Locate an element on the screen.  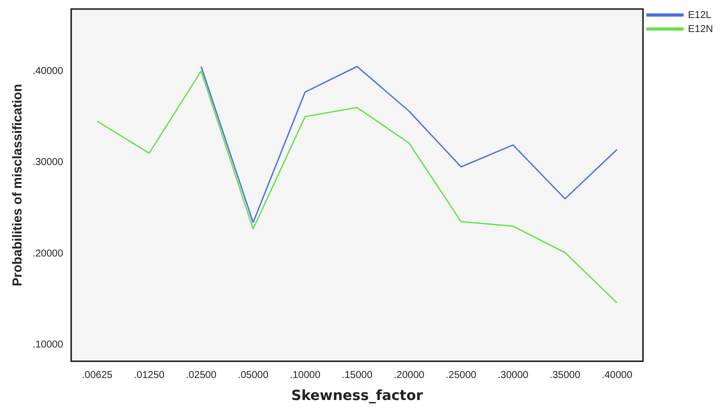
legend-label: E12L is located at coordinates (700, 15).